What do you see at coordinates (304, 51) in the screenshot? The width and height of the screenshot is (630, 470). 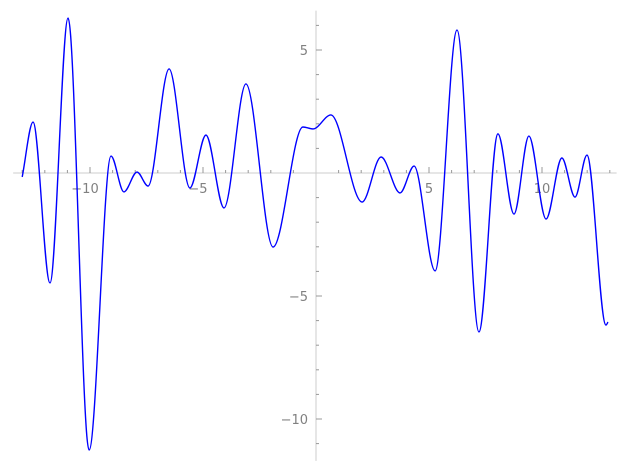 I see `y-tick-label: 5` at bounding box center [304, 51].